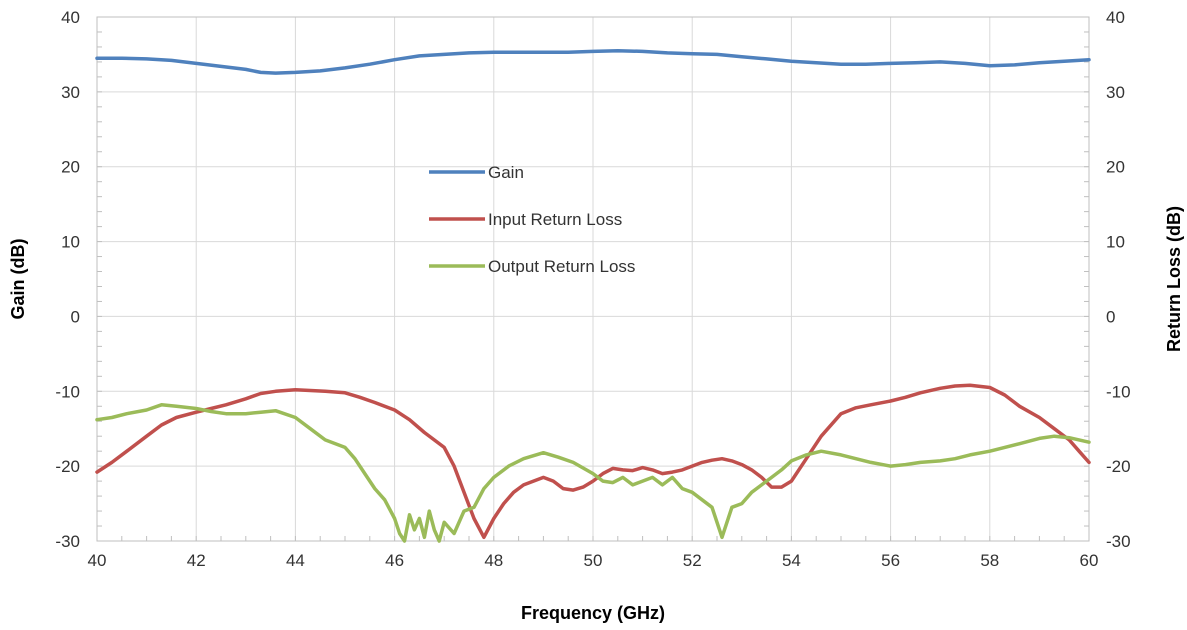 Image resolution: width=1187 pixels, height=630 pixels. What do you see at coordinates (1115, 242) in the screenshot?
I see `y-right-tick-label: 10` at bounding box center [1115, 242].